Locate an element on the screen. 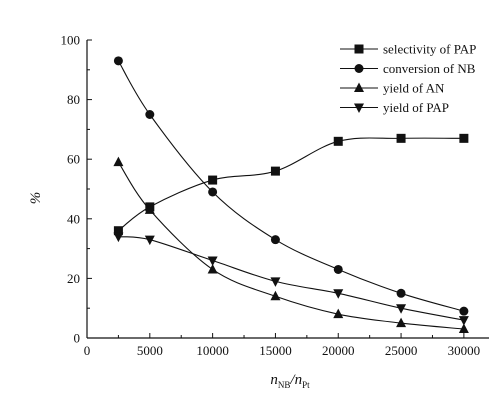 This screenshot has height=401, width=500. legend-item-conversion-of-nb: conversion of NB is located at coordinates (408, 68).